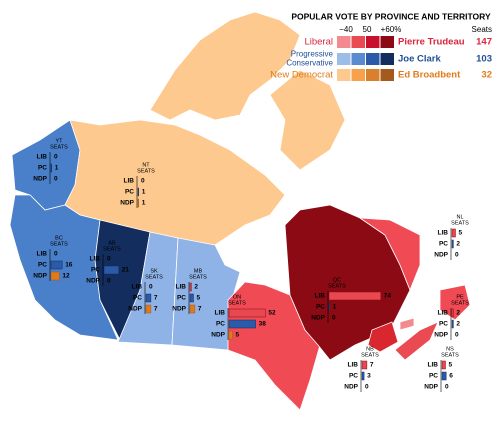 The height and width of the screenshot is (425, 500). Describe the element at coordinates (337, 280) in the screenshot. I see `region-name: QC` at that location.